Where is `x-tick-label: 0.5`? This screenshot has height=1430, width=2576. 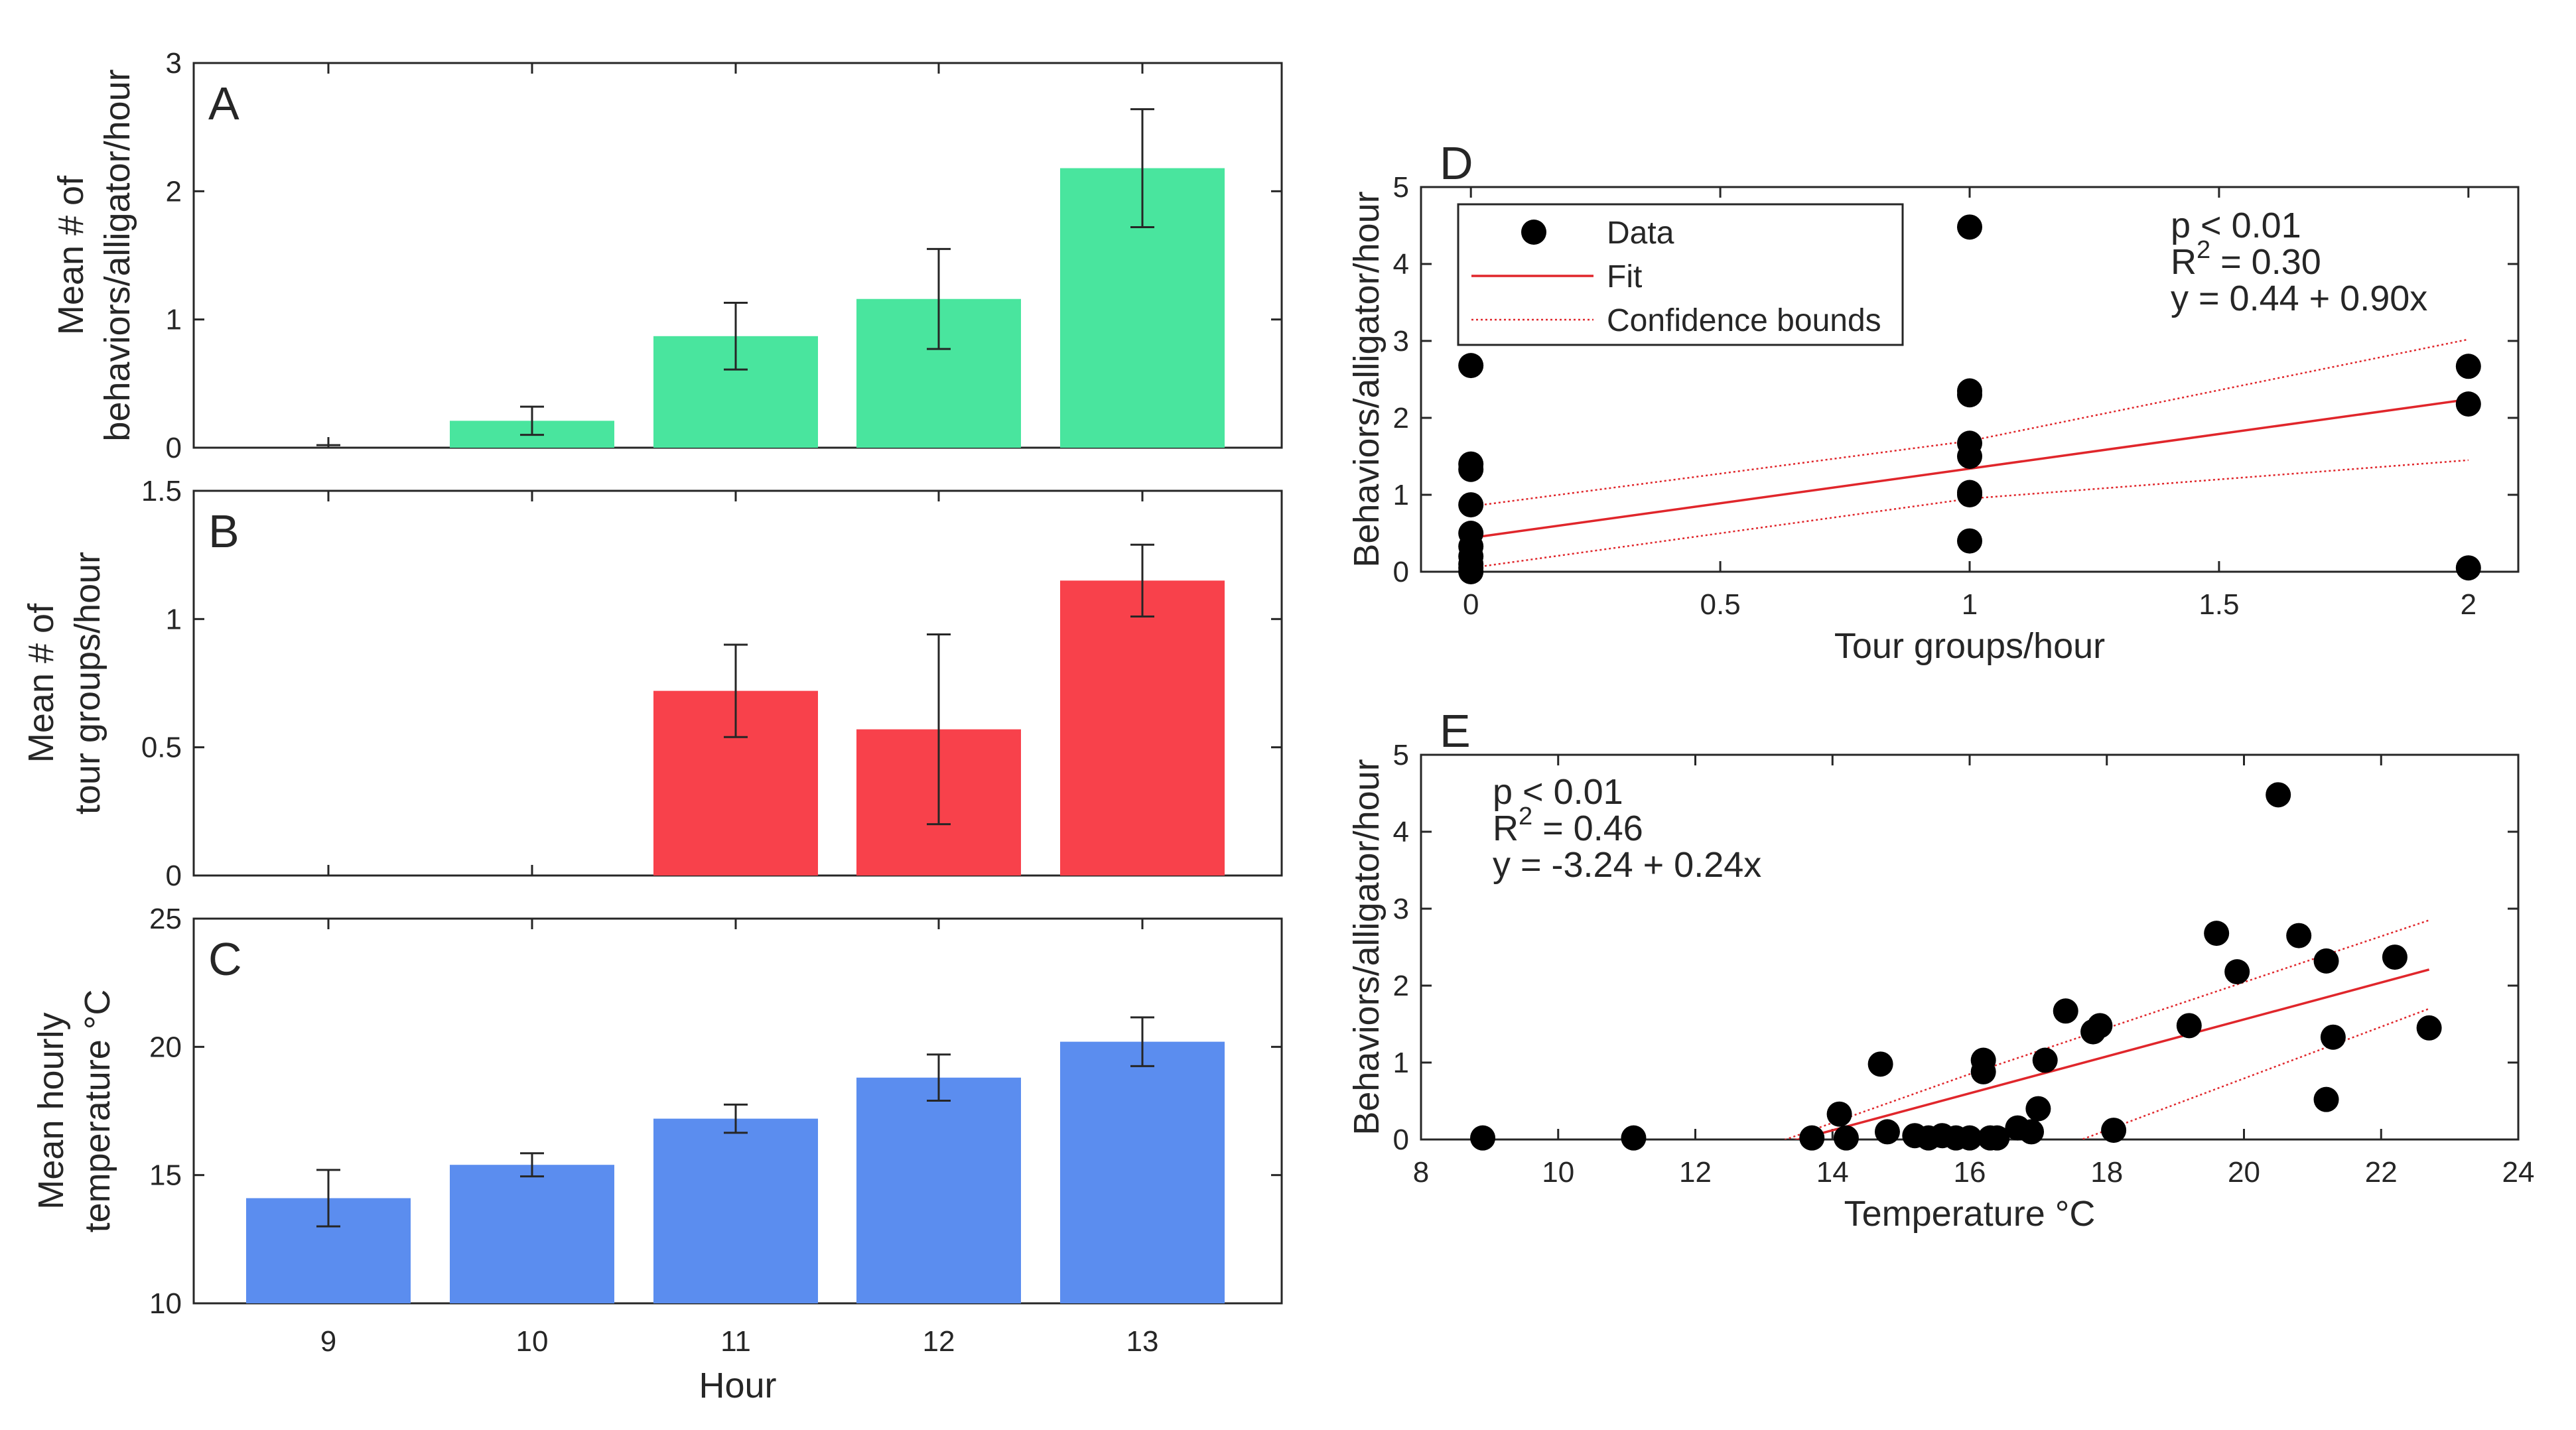 x-tick-label: 0.5 is located at coordinates (1721, 604).